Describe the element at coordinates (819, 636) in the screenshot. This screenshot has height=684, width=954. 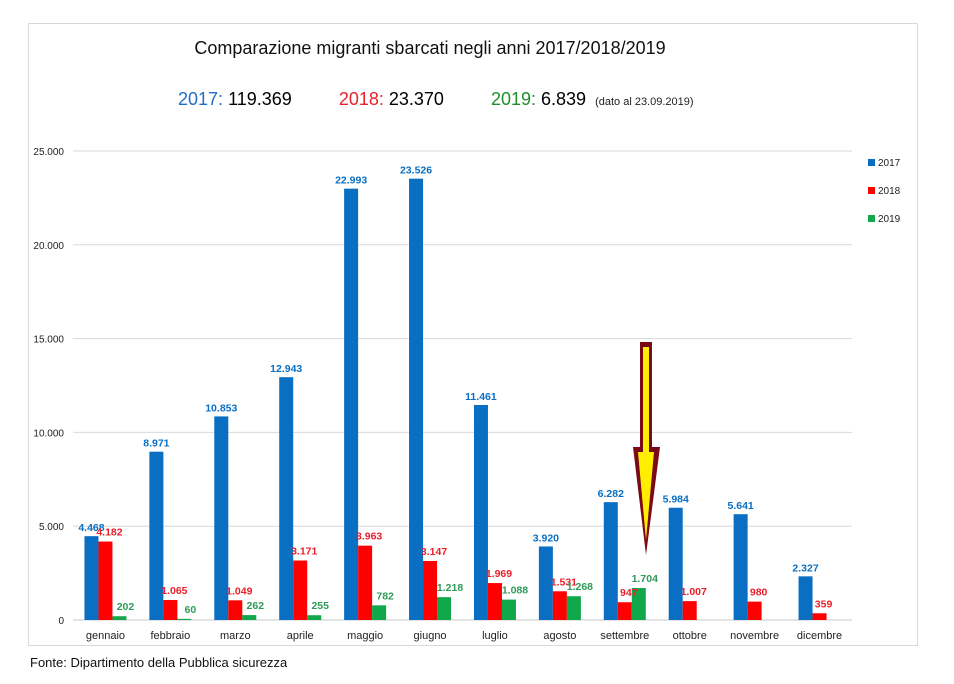
I see `x-category-label: dicembre` at that location.